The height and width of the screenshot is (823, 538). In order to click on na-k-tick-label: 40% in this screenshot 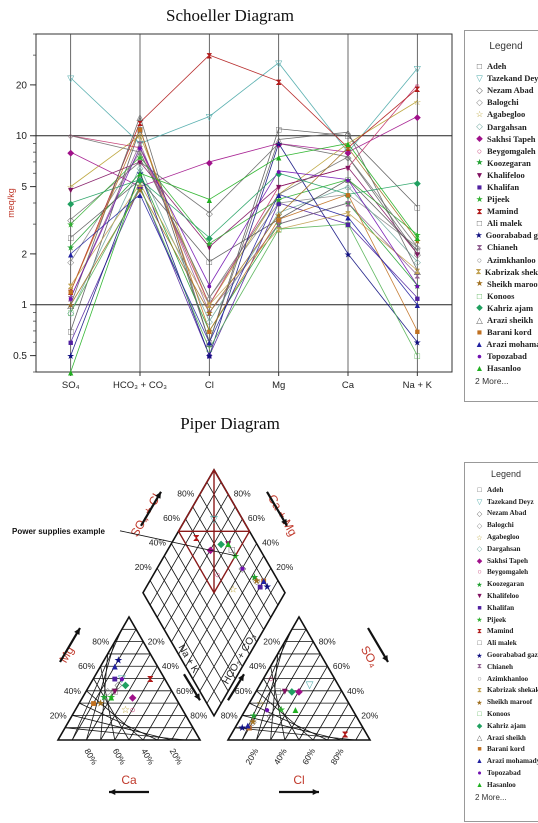, I will do `click(170, 666)`.